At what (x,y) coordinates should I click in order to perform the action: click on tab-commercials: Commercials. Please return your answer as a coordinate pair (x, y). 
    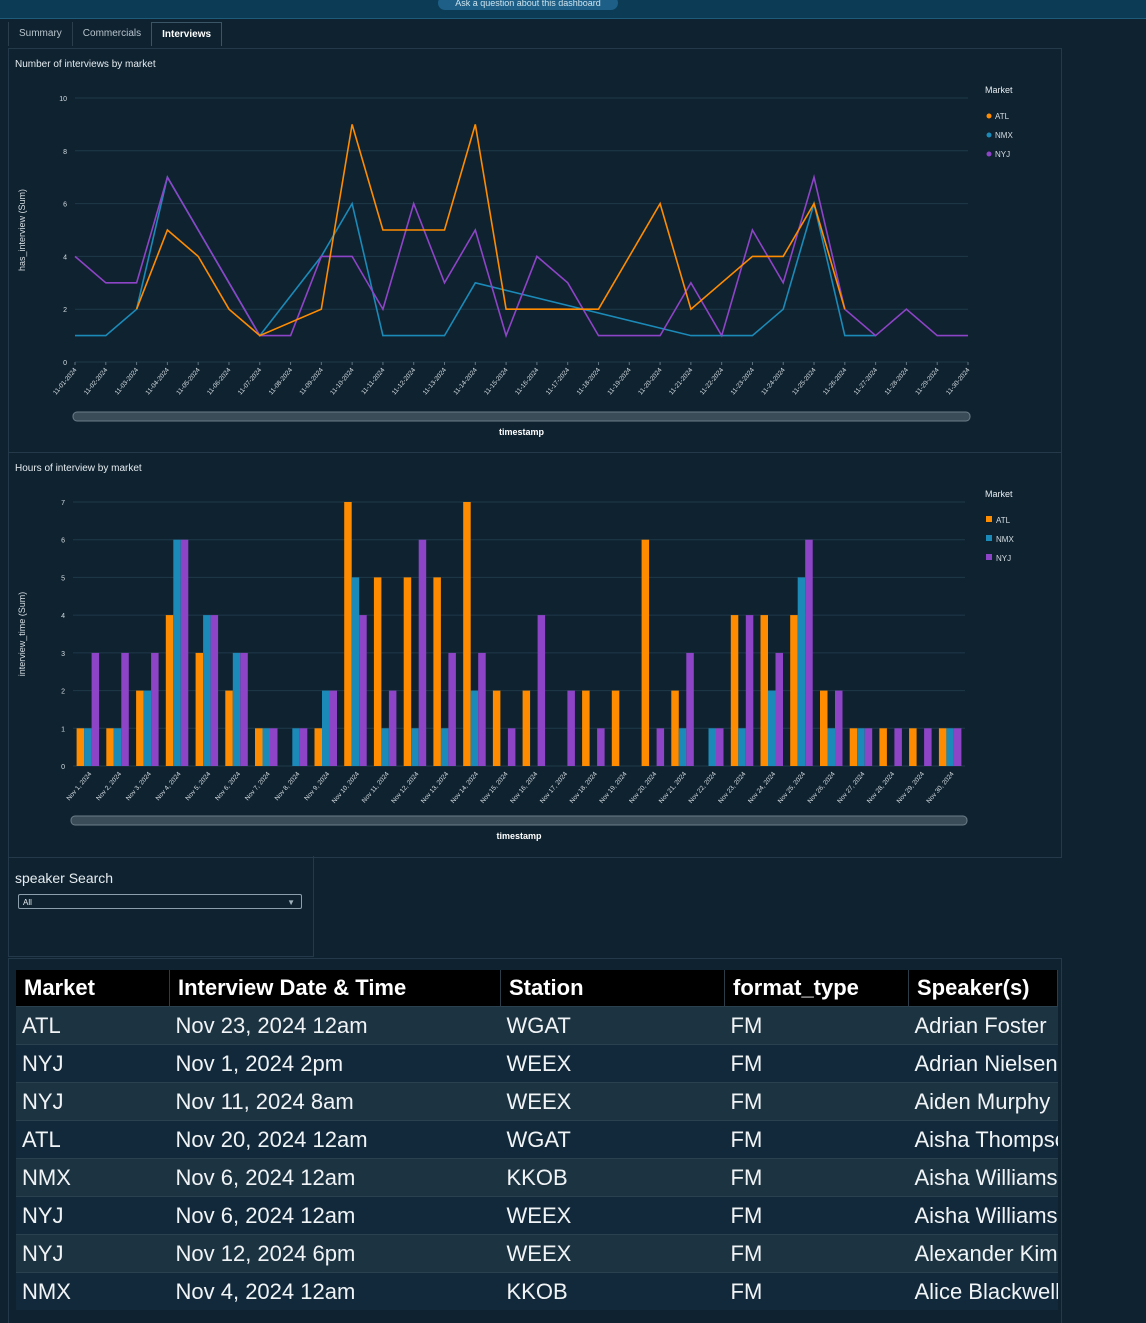
    Looking at the image, I should click on (111, 34).